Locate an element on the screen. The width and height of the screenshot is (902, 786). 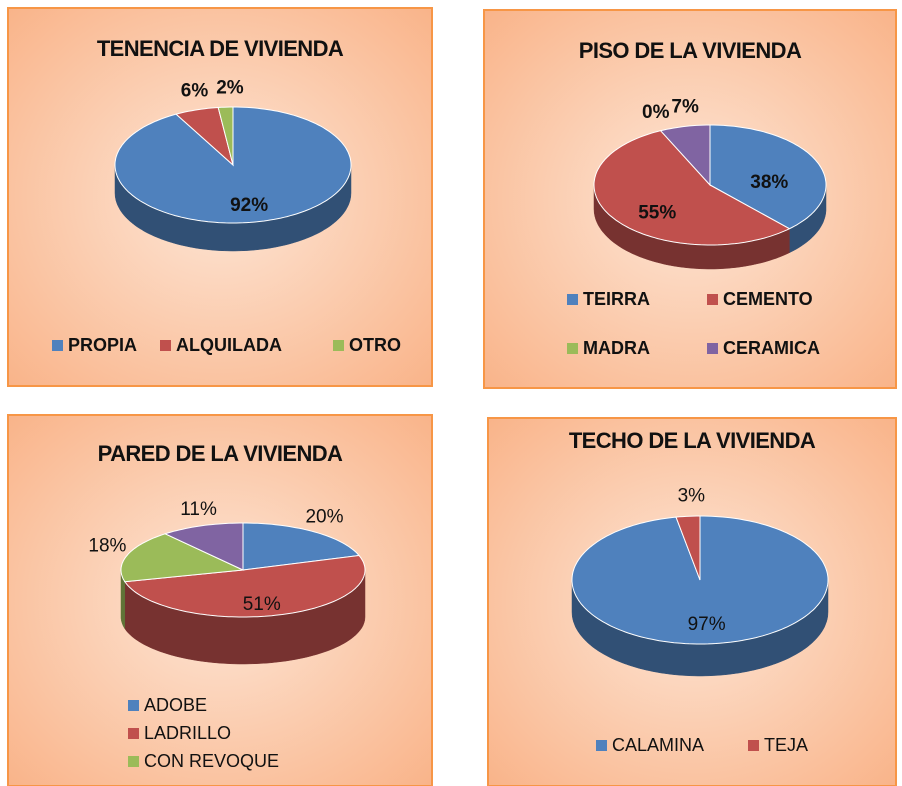
data-label: 3% is located at coordinates (692, 495).